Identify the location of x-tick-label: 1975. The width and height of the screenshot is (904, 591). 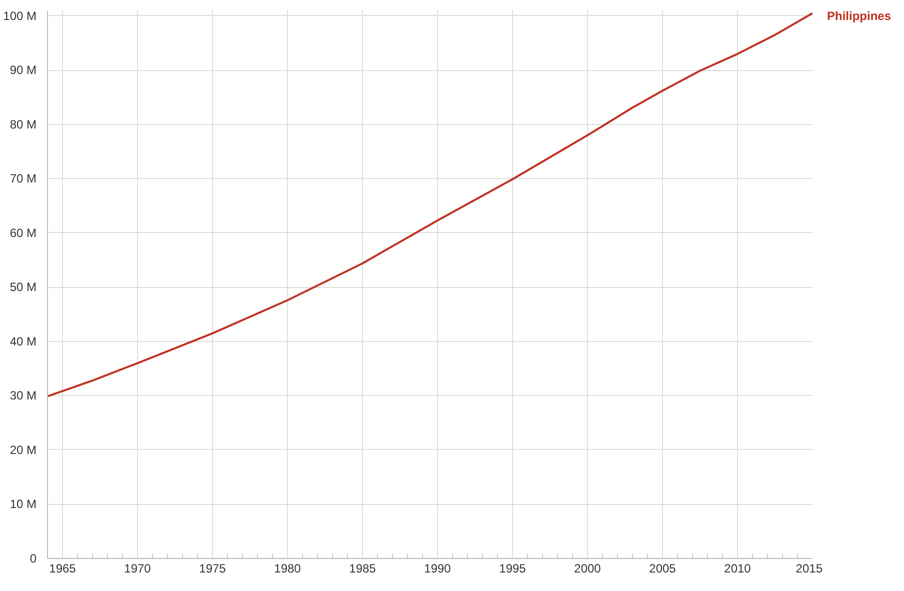
(212, 569).